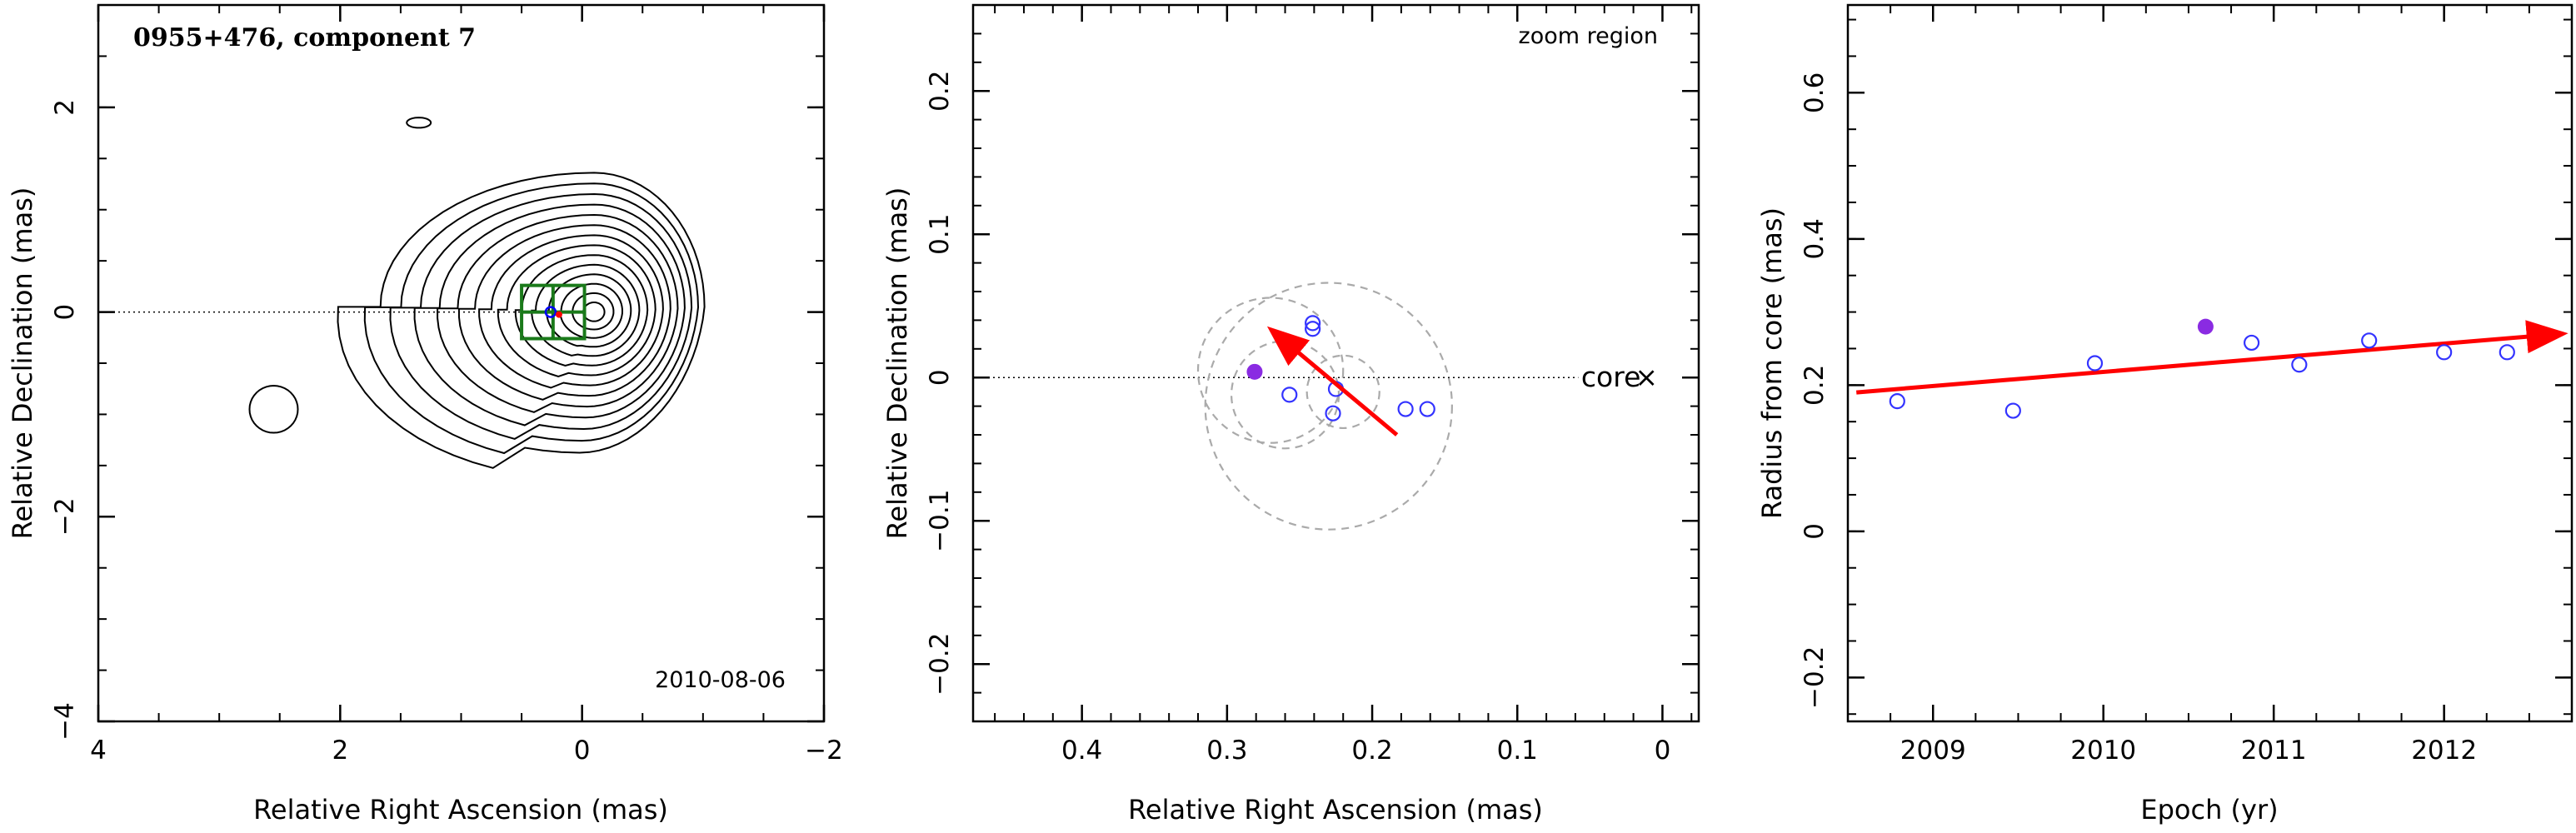  Describe the element at coordinates (2274, 751) in the screenshot. I see `x-tick-label: 2011` at that location.